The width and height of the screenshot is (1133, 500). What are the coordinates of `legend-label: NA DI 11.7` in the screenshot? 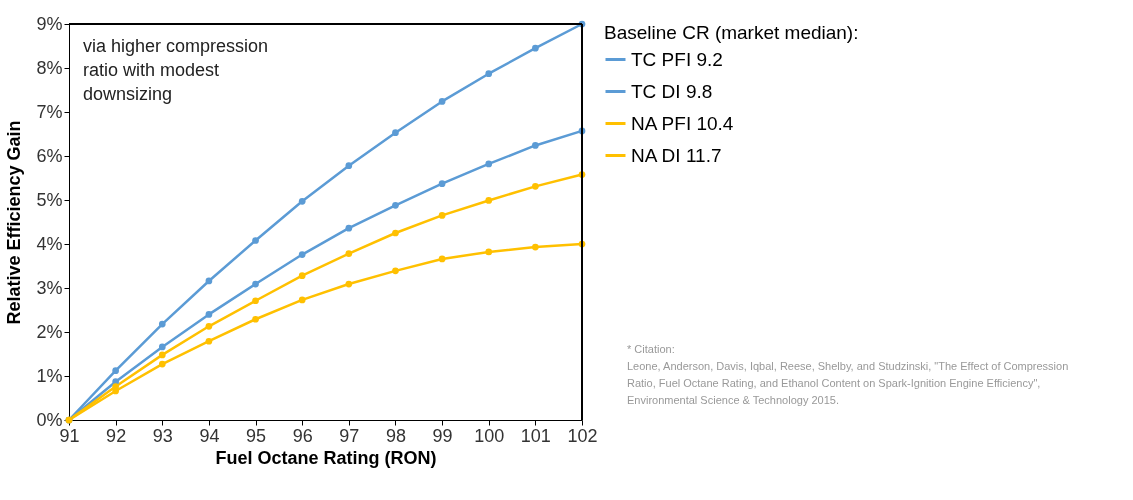 It's located at (676, 155).